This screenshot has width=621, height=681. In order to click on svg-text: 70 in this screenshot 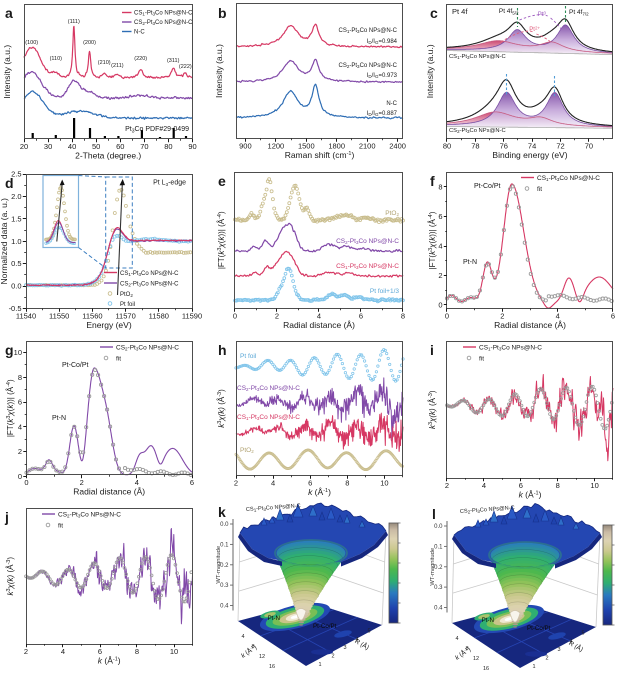, I will do `click(144, 146)`.